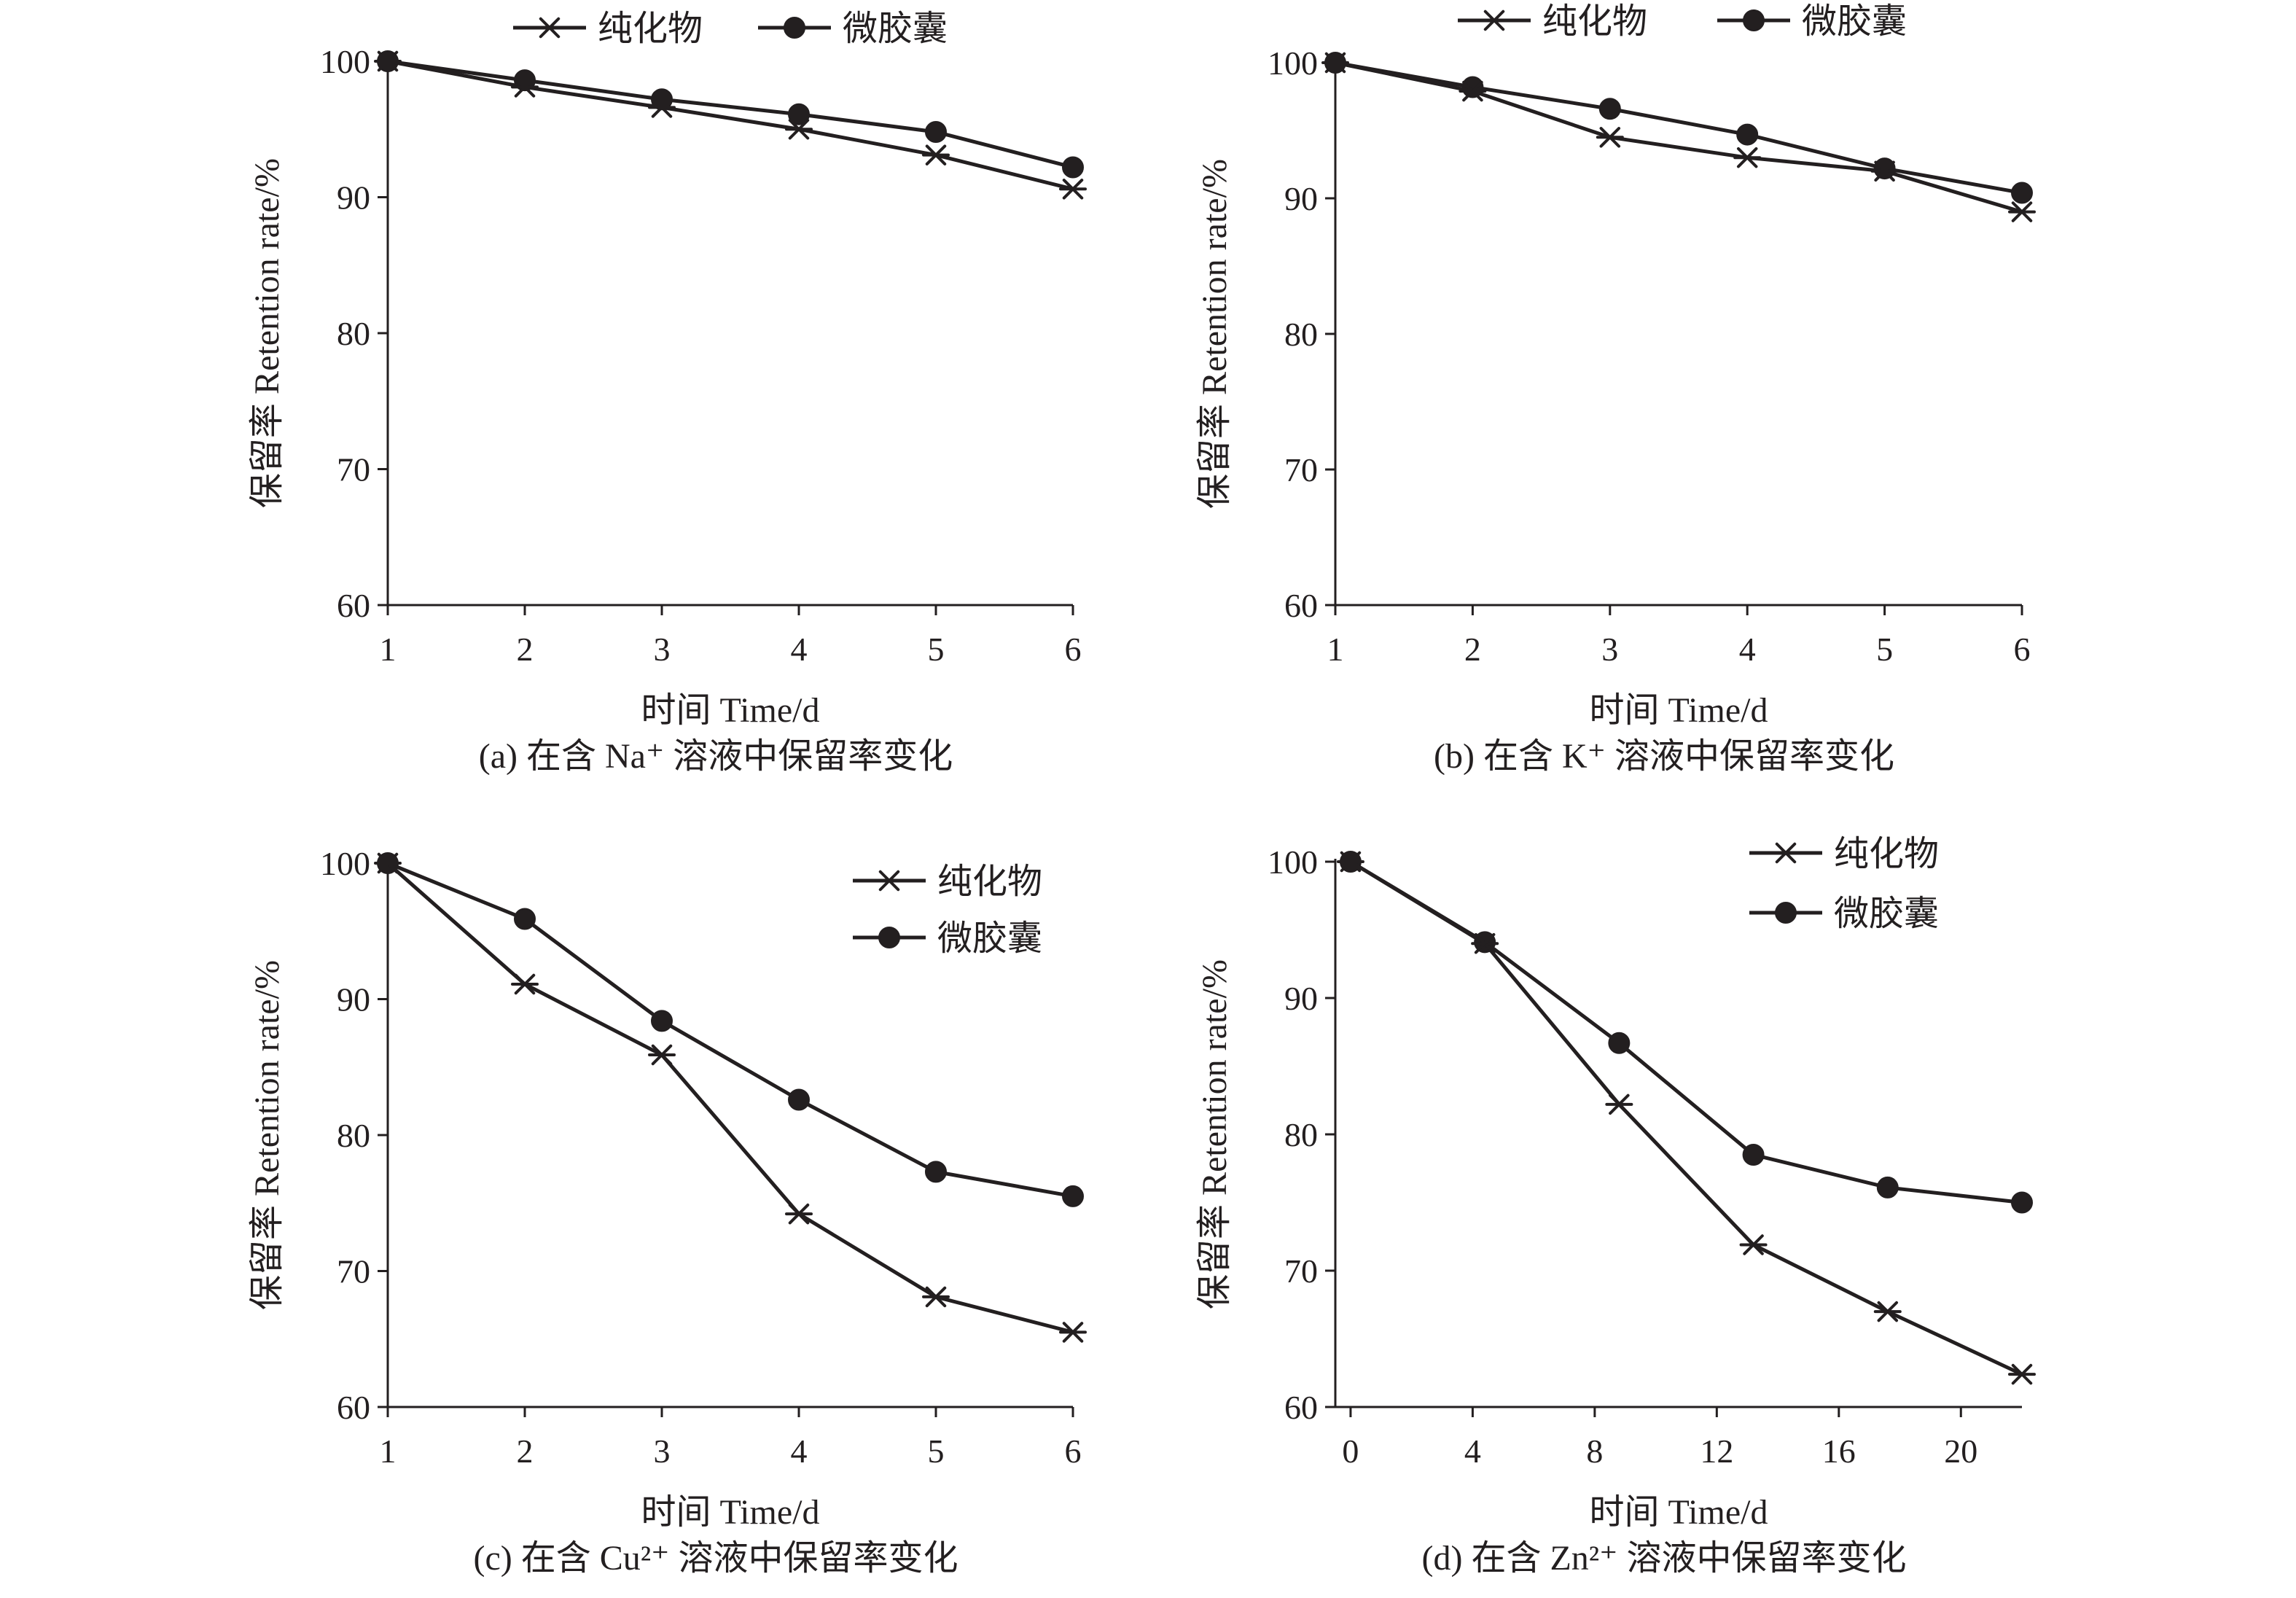  What do you see at coordinates (1961, 1451) in the screenshot?
I see `x-tick-label: 20` at bounding box center [1961, 1451].